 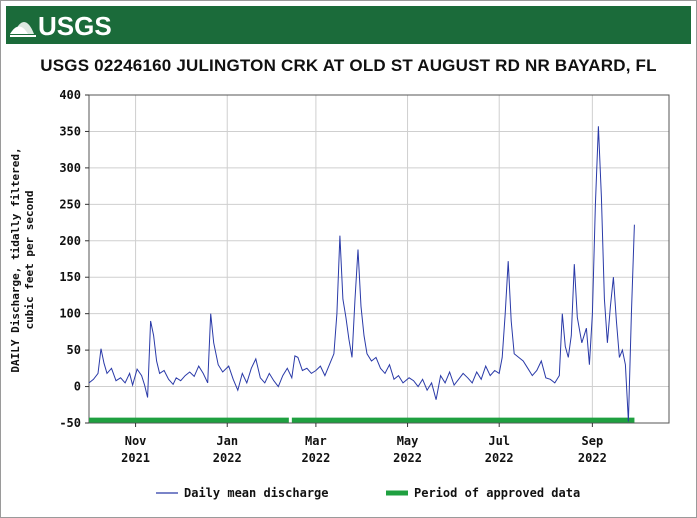 What do you see at coordinates (408, 441) in the screenshot?
I see `x-tick-label-month: May` at bounding box center [408, 441].